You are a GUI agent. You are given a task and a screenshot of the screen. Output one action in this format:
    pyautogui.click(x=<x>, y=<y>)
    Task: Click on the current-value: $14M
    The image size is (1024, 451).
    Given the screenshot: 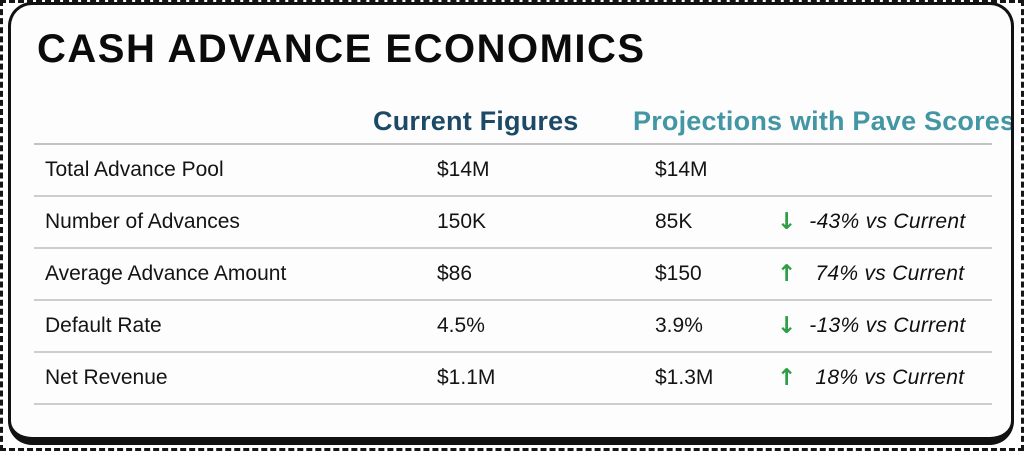 What is the action you would take?
    pyautogui.click(x=463, y=169)
    